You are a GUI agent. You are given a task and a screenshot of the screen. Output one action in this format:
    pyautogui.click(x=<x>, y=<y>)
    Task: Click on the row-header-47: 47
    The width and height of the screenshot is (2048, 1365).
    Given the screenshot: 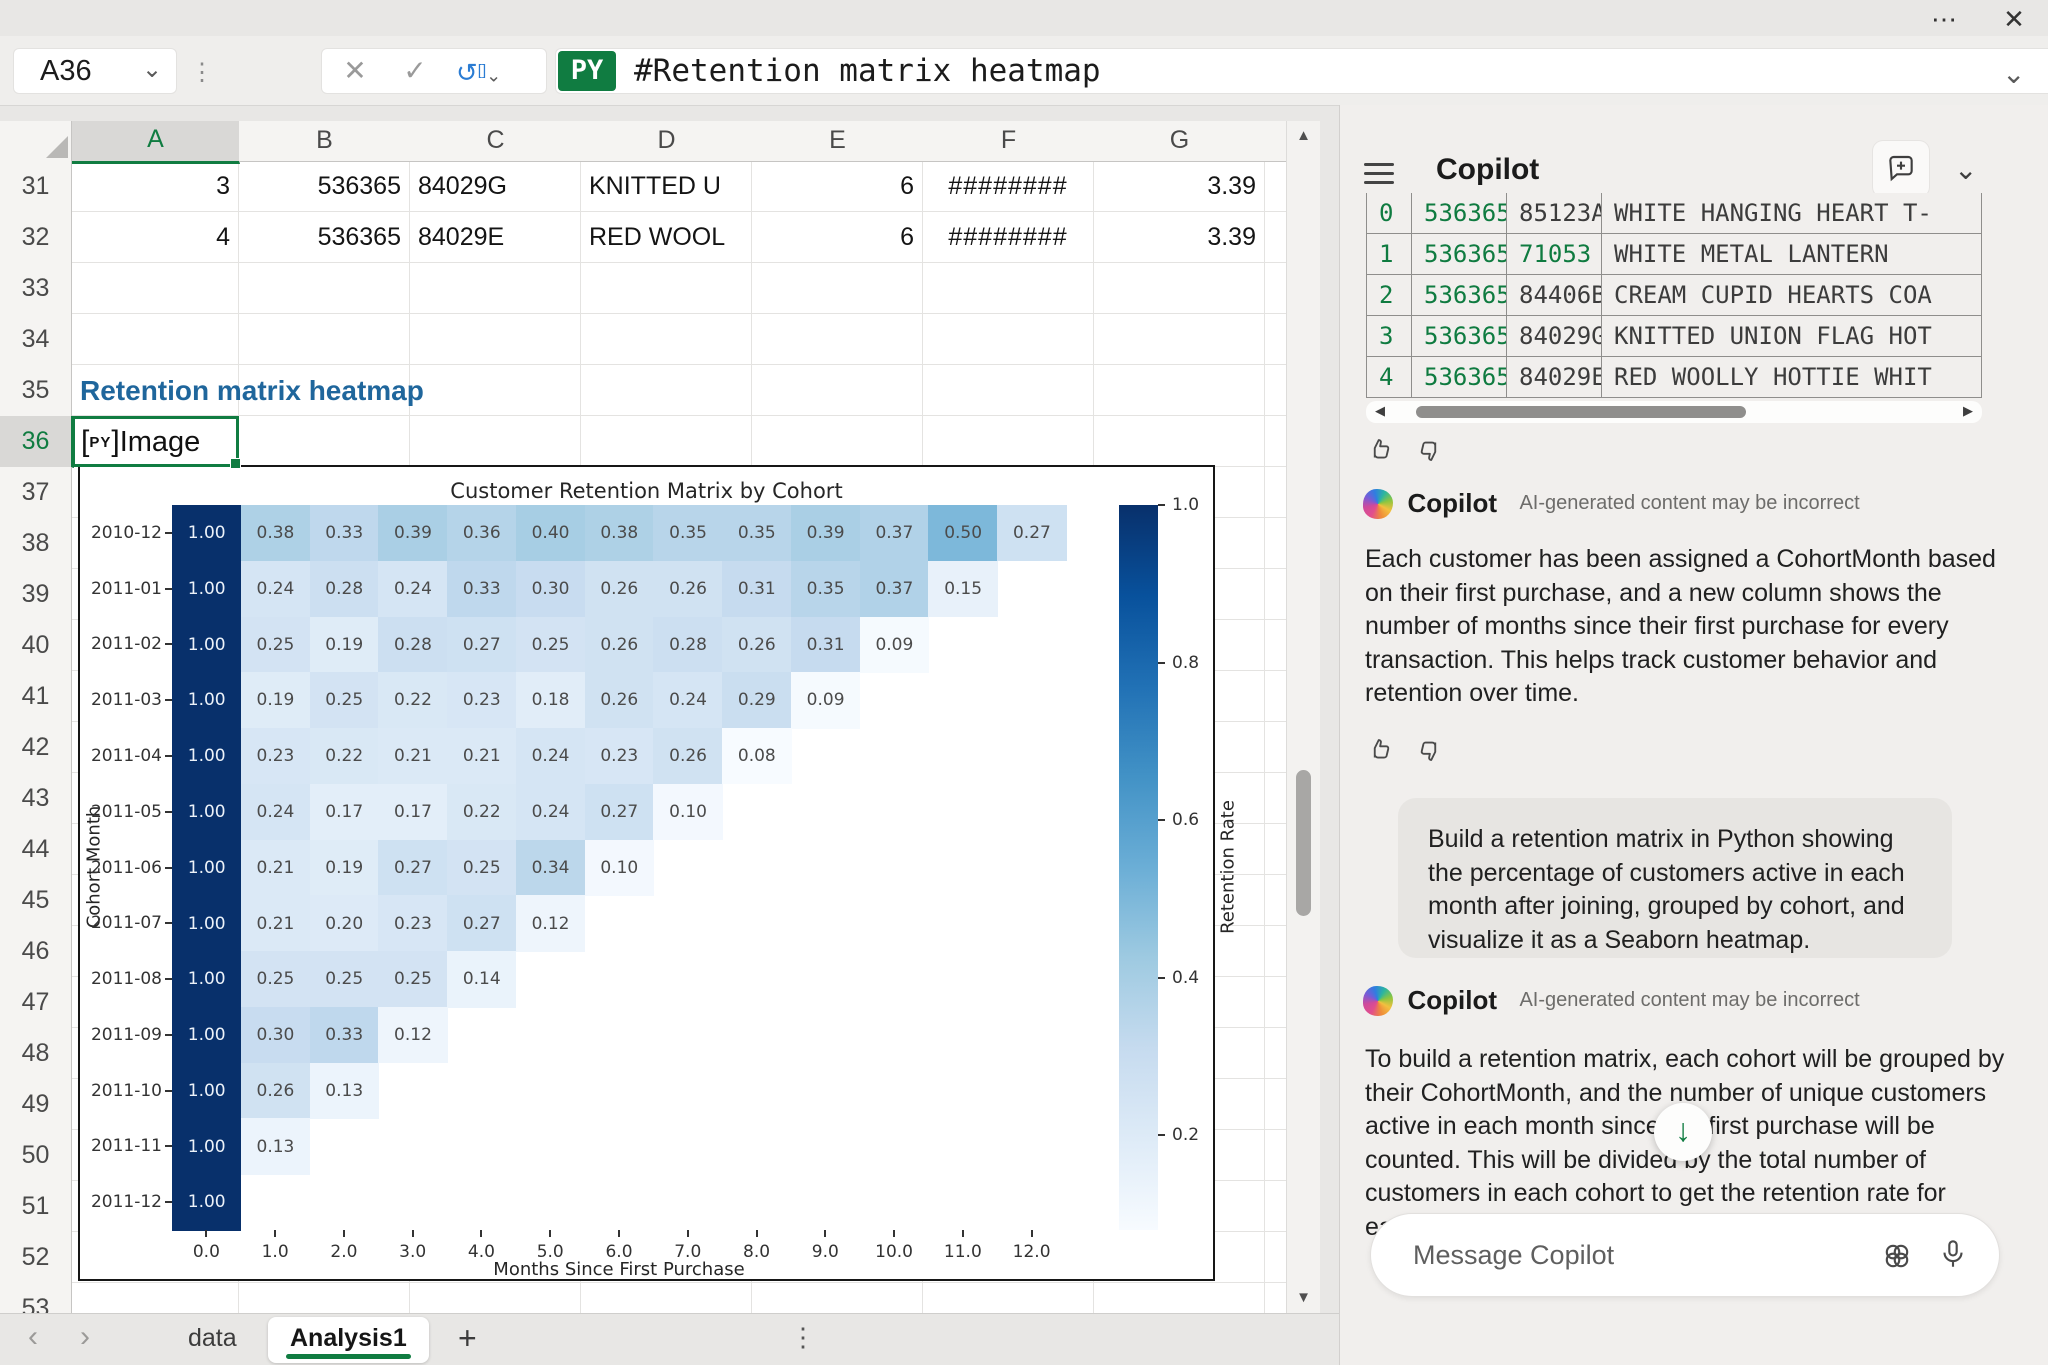 What is the action you would take?
    pyautogui.click(x=36, y=1003)
    